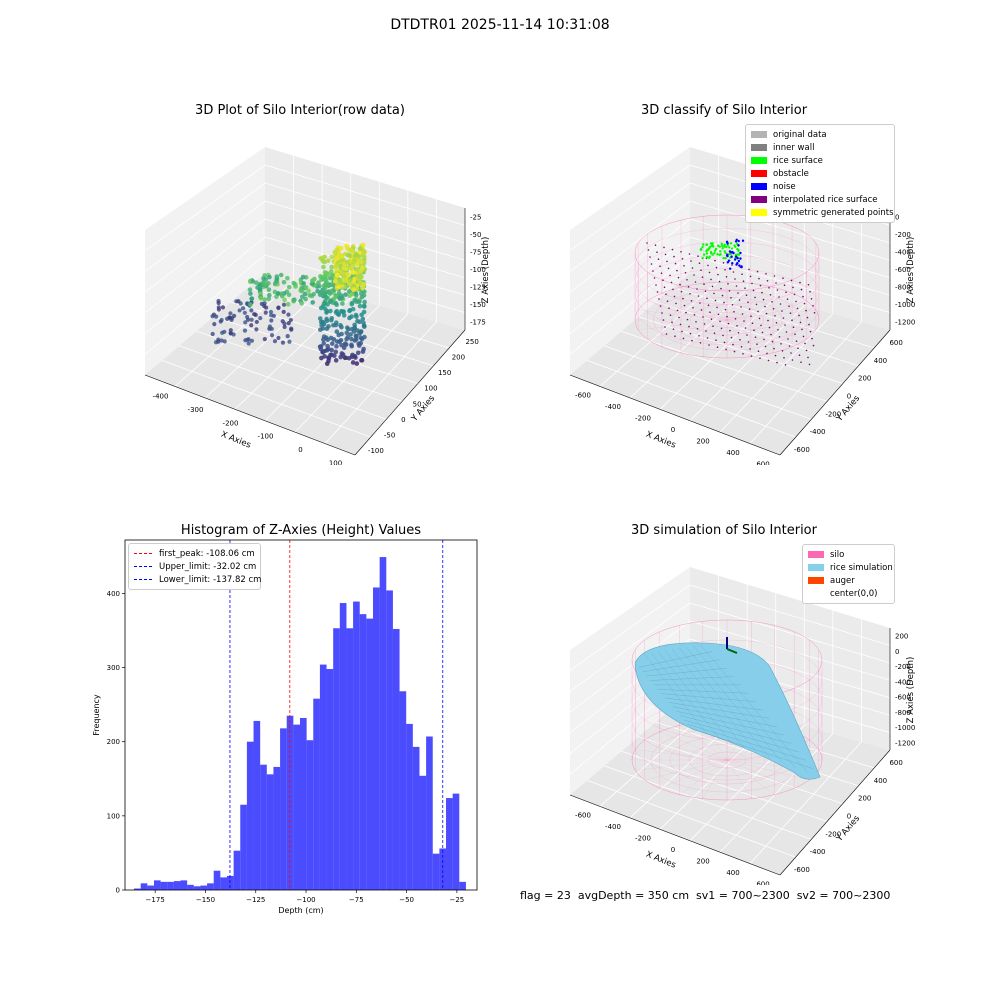  What do you see at coordinates (741, 266) in the screenshot?
I see `noise-point` at bounding box center [741, 266].